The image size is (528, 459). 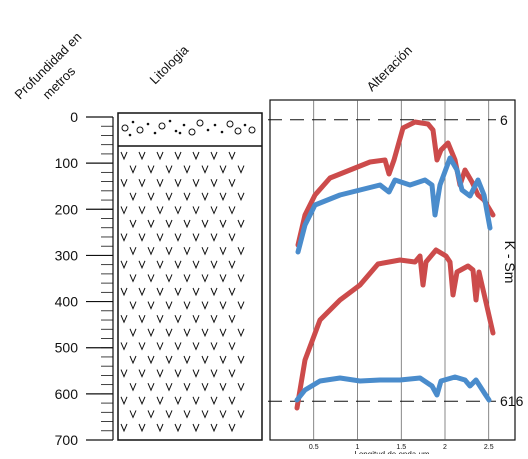 What do you see at coordinates (84, 278) in the screenshot?
I see `depth-axis: 0 100 200 300 400 500 600 700` at bounding box center [84, 278].